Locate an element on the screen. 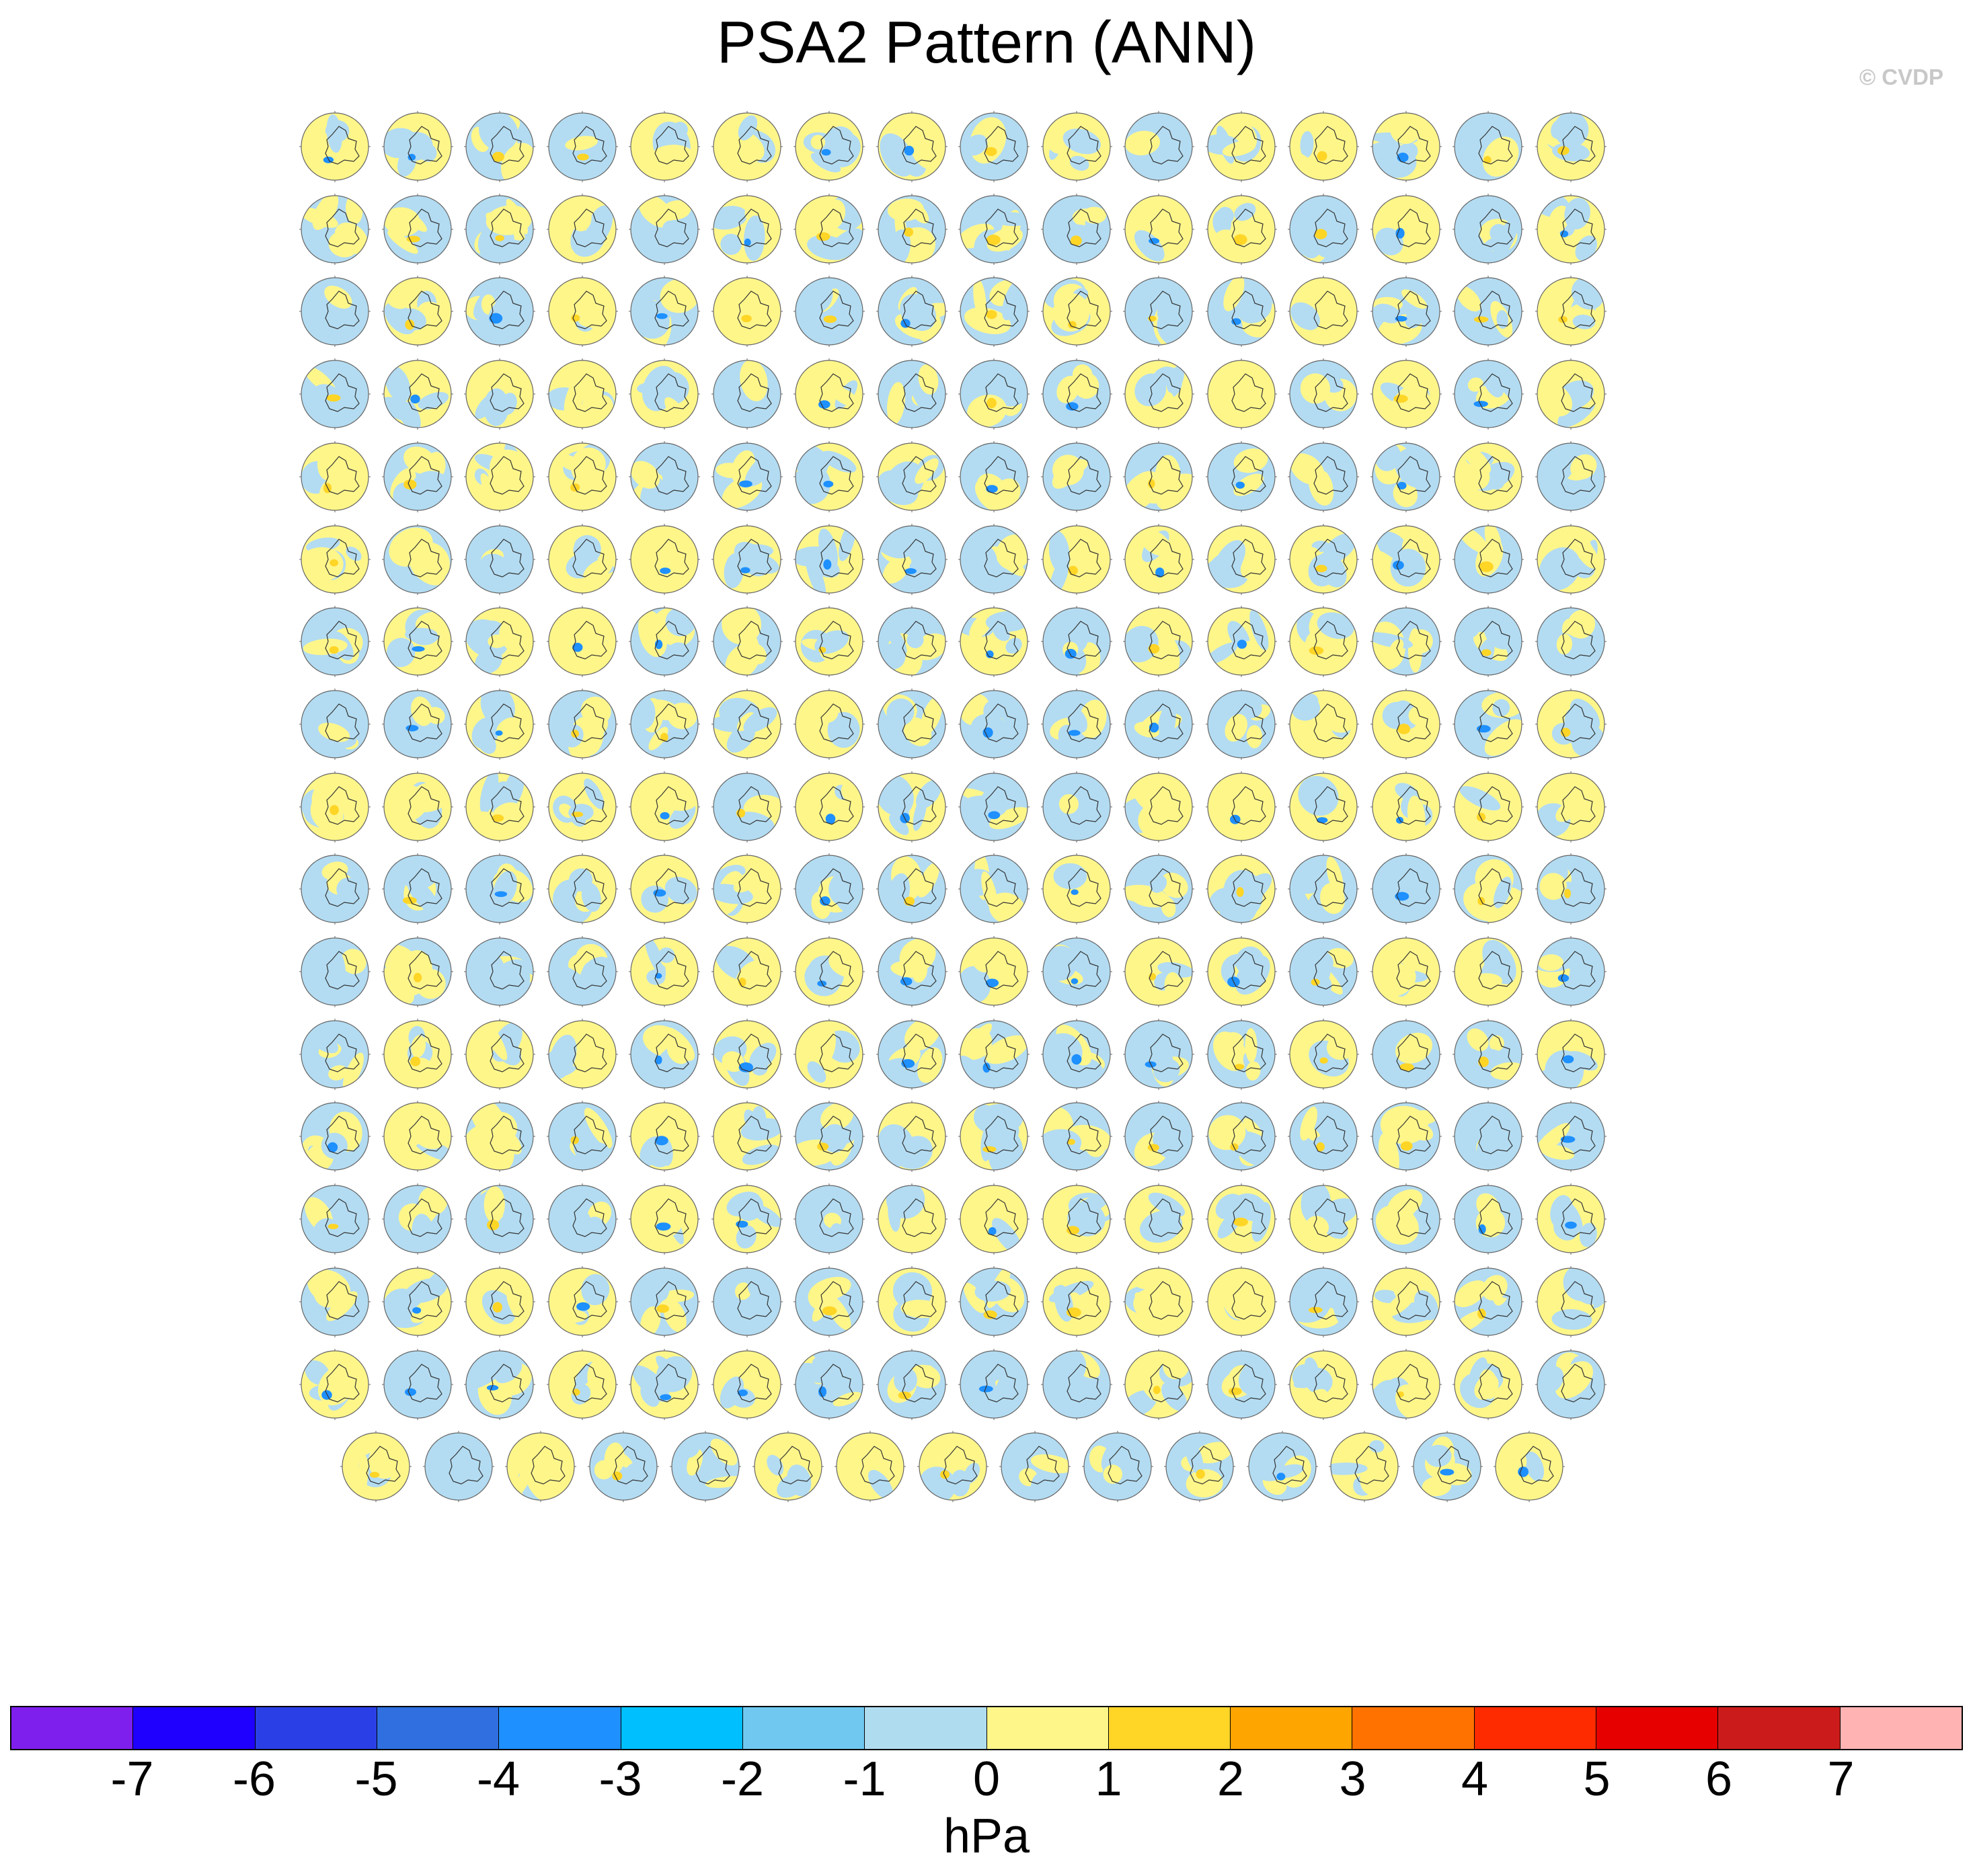 This screenshot has width=1973, height=1876. colorbar-labels: -7 -6 -5 -4 -3 -2 -1 0 1 2 3 4 5 6 7 is located at coordinates (986, 1785).